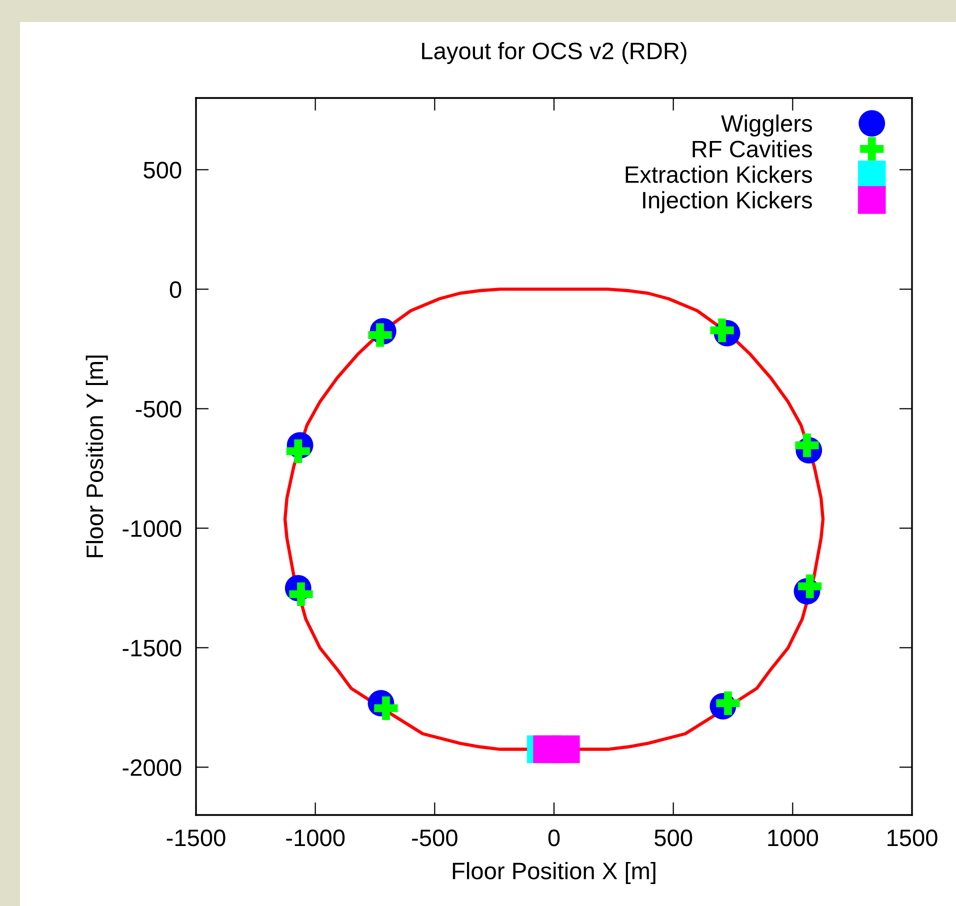 Image resolution: width=956 pixels, height=906 pixels. What do you see at coordinates (766, 125) in the screenshot?
I see `legend-label: Wigglers` at bounding box center [766, 125].